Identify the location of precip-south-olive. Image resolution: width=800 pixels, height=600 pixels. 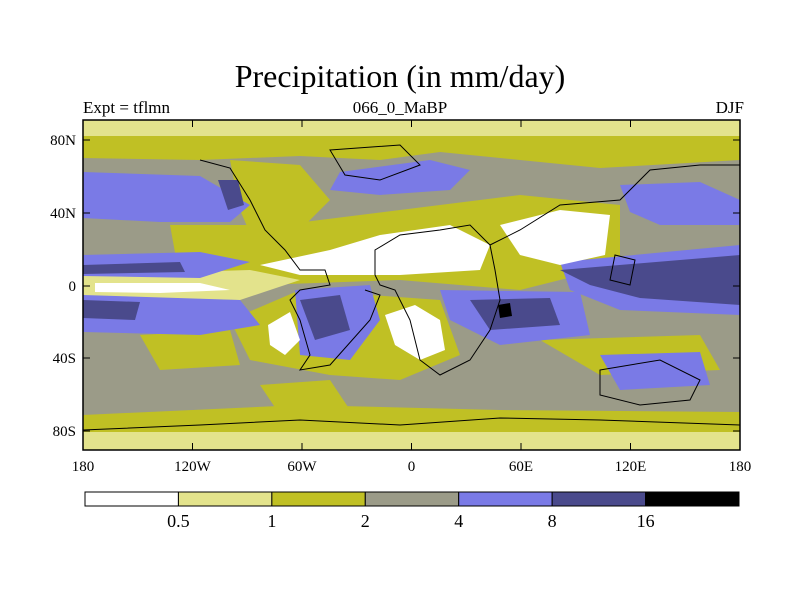
(411, 418).